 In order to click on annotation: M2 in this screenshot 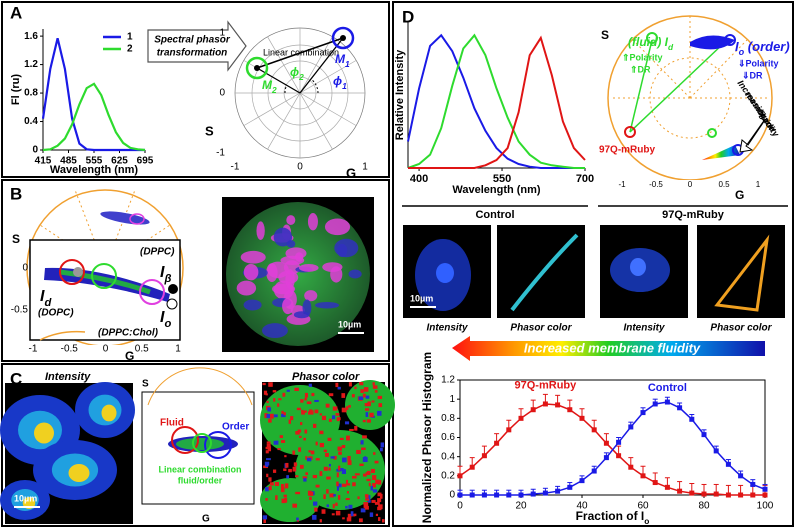, I will do `click(269, 86)`.